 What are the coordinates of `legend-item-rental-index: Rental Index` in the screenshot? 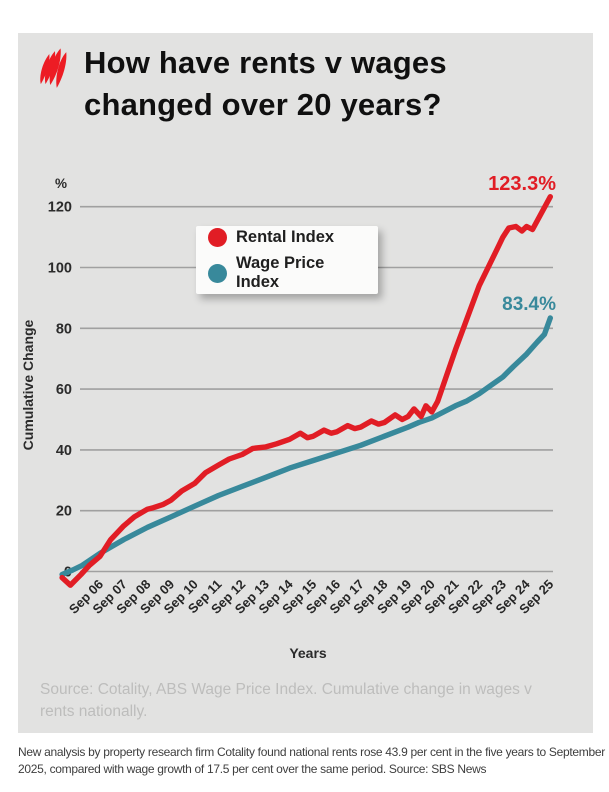 It's located at (287, 237).